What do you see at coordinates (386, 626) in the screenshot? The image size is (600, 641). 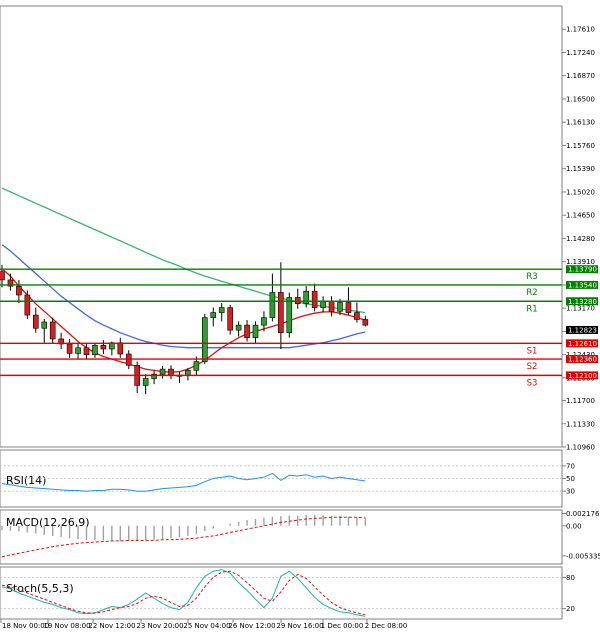 I see `x-tick-label: 2 Dec 08:00` at bounding box center [386, 626].